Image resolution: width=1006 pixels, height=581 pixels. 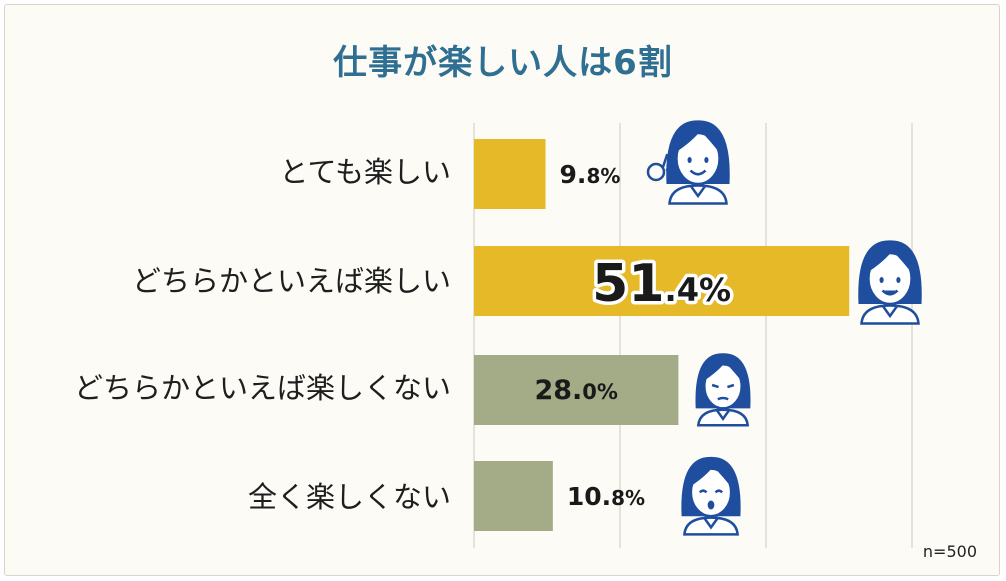 What do you see at coordinates (723, 390) in the screenshot?
I see `troubled-woman-icon` at bounding box center [723, 390].